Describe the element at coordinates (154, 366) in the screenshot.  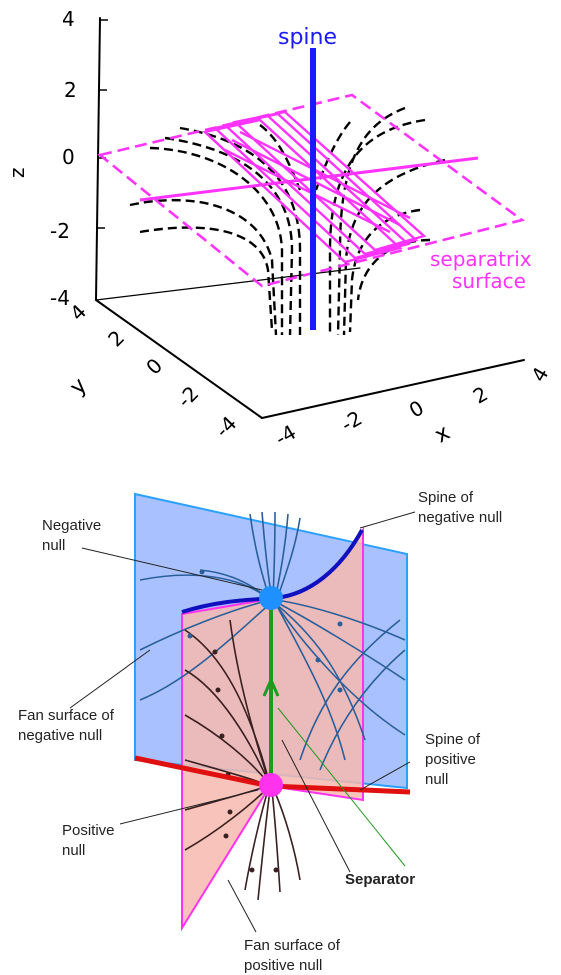
I see `y-tick-label: 0` at that location.